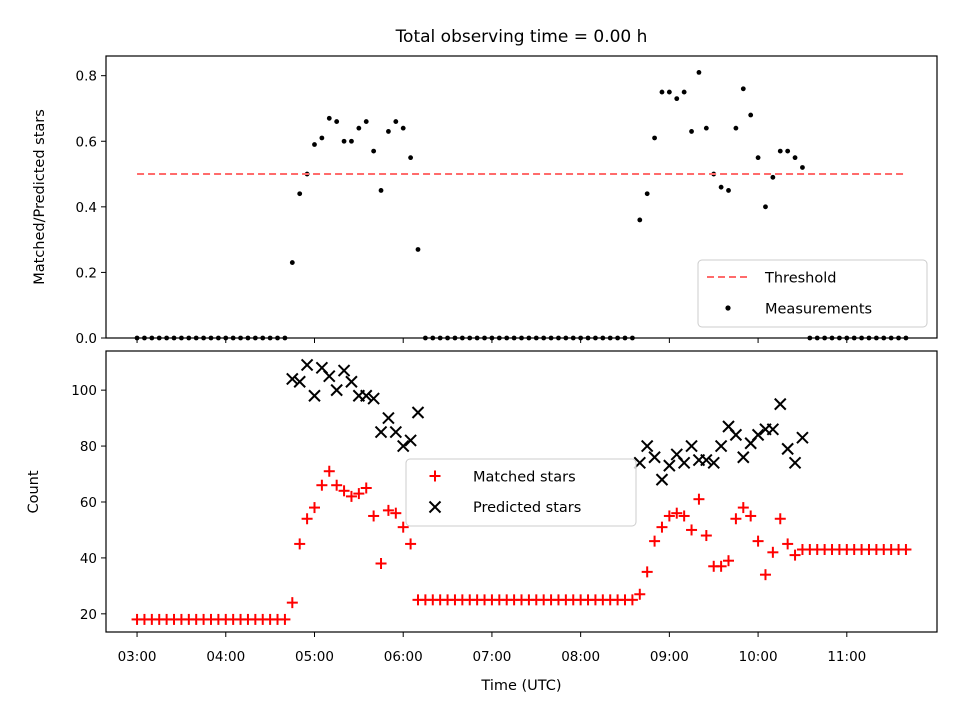 The width and height of the screenshot is (960, 724). What do you see at coordinates (137, 657) in the screenshot?
I see `bottom-x-tick-label: 03:00` at bounding box center [137, 657].